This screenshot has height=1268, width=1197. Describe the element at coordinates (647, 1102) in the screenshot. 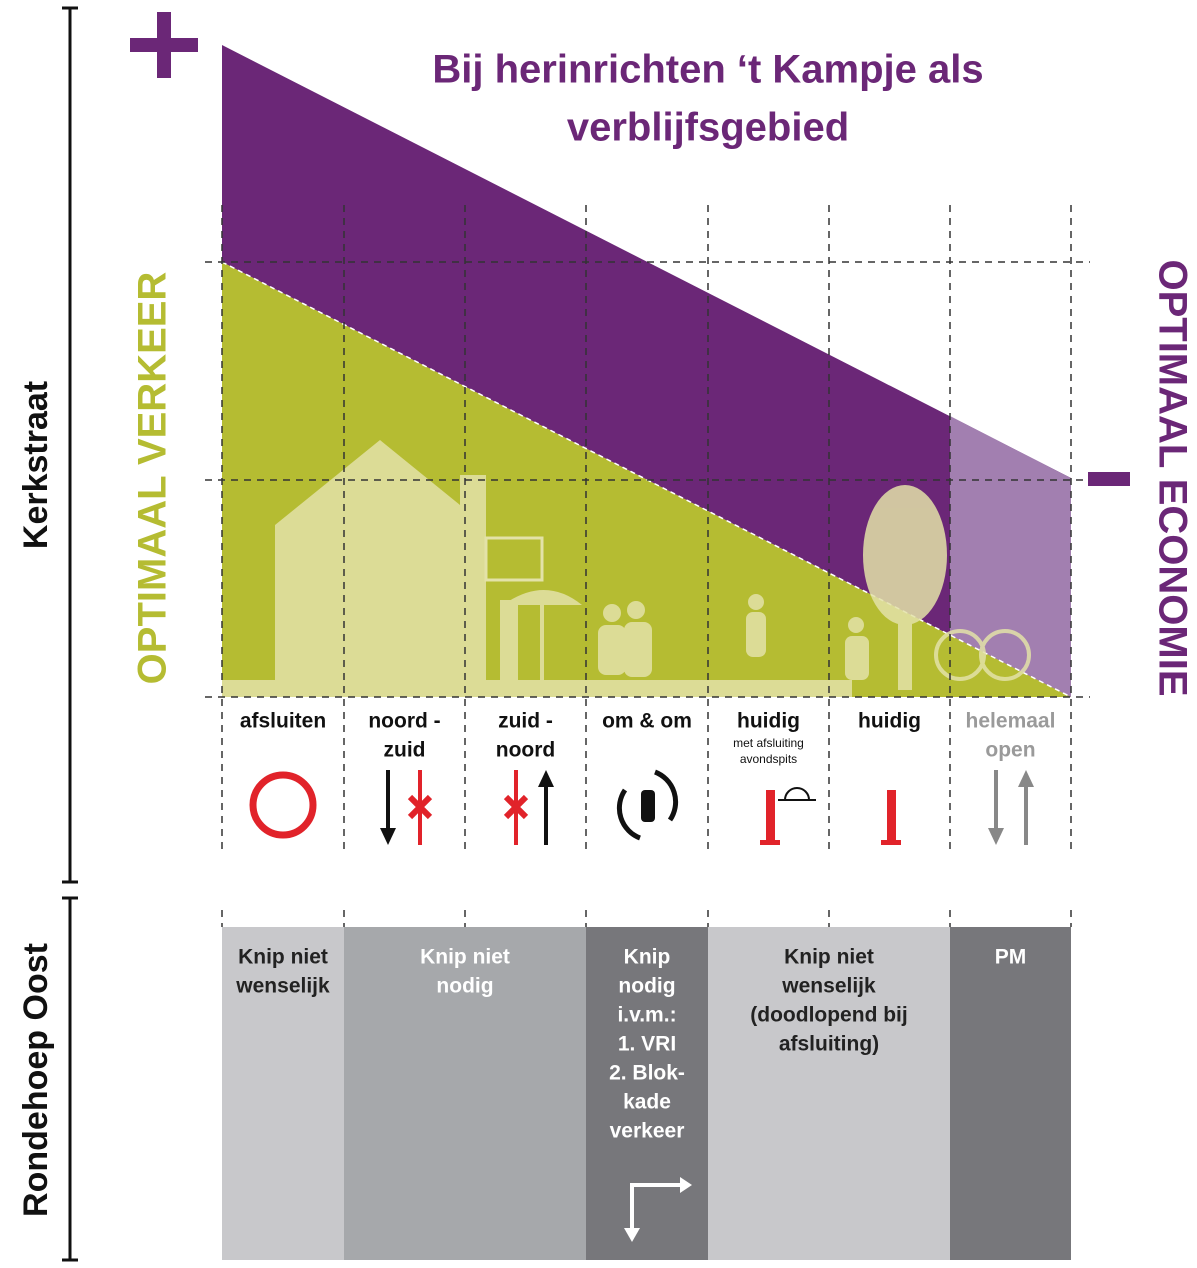

I see `box-text: kade` at that location.